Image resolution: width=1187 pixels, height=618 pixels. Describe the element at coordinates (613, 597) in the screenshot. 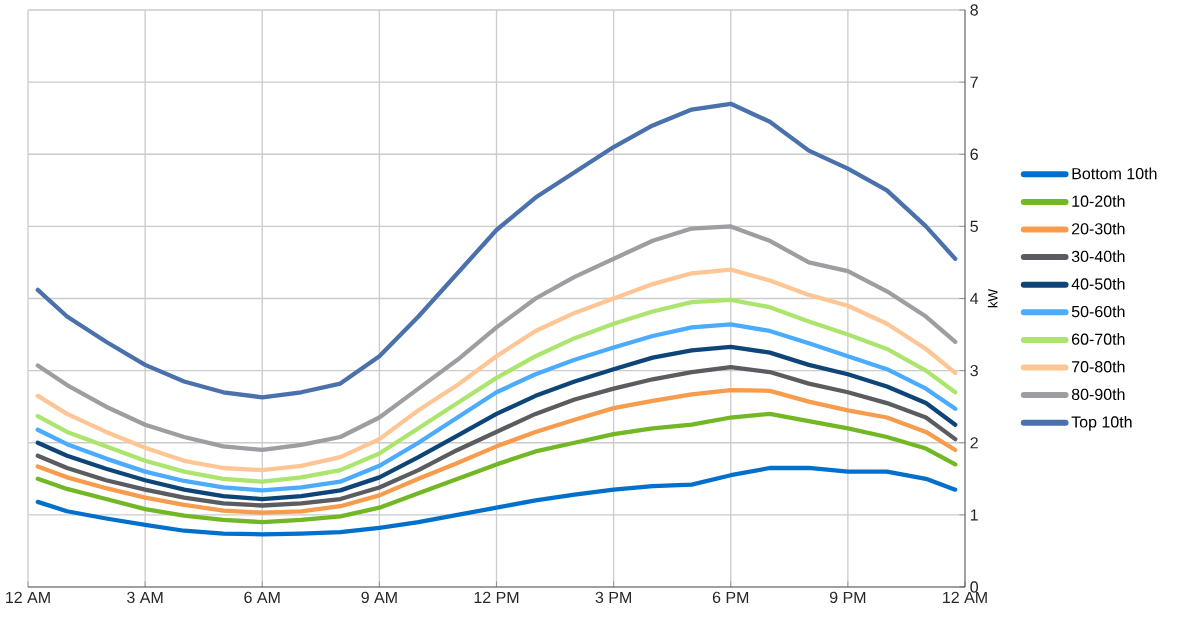

I see `x-tick-label: 3 PM` at that location.